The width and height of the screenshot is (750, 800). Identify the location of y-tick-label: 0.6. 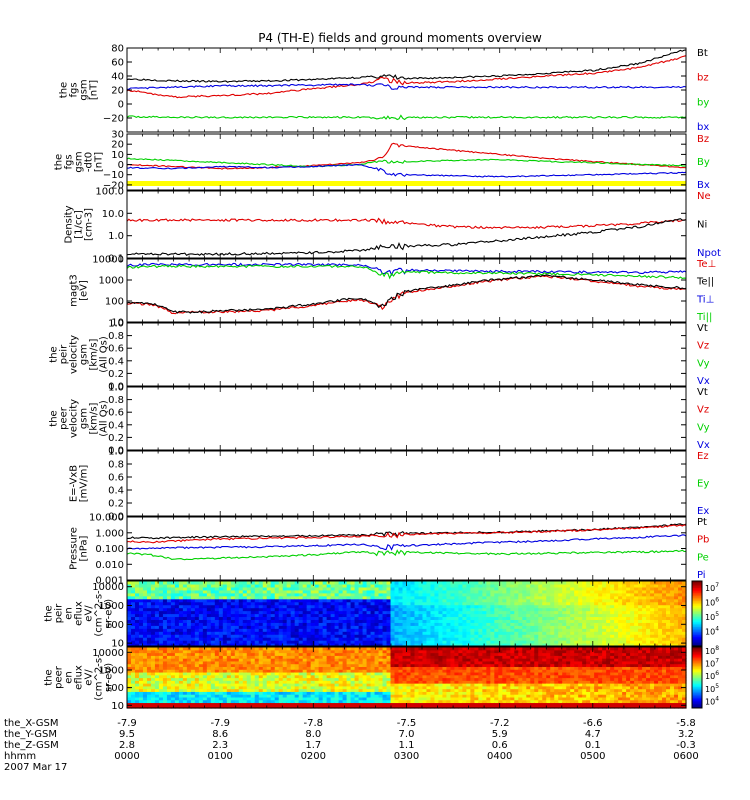
(116, 349).